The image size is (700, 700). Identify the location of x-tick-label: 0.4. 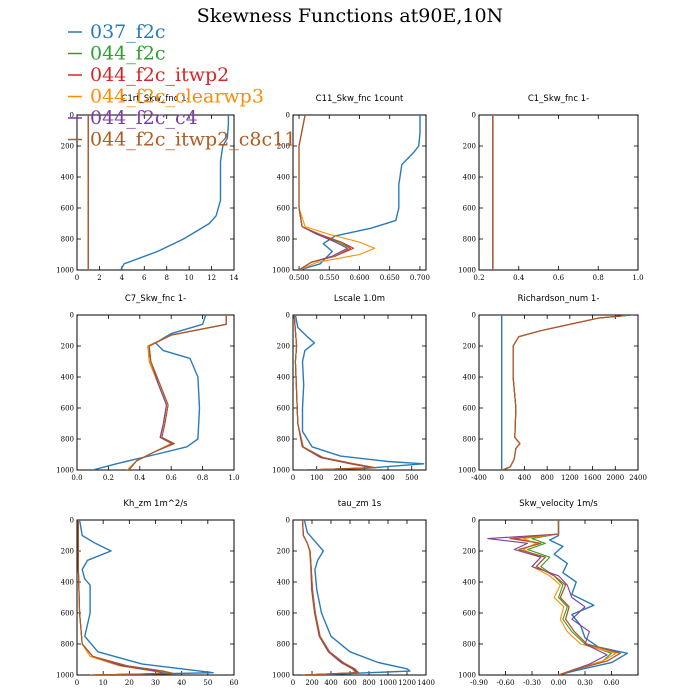
(519, 278).